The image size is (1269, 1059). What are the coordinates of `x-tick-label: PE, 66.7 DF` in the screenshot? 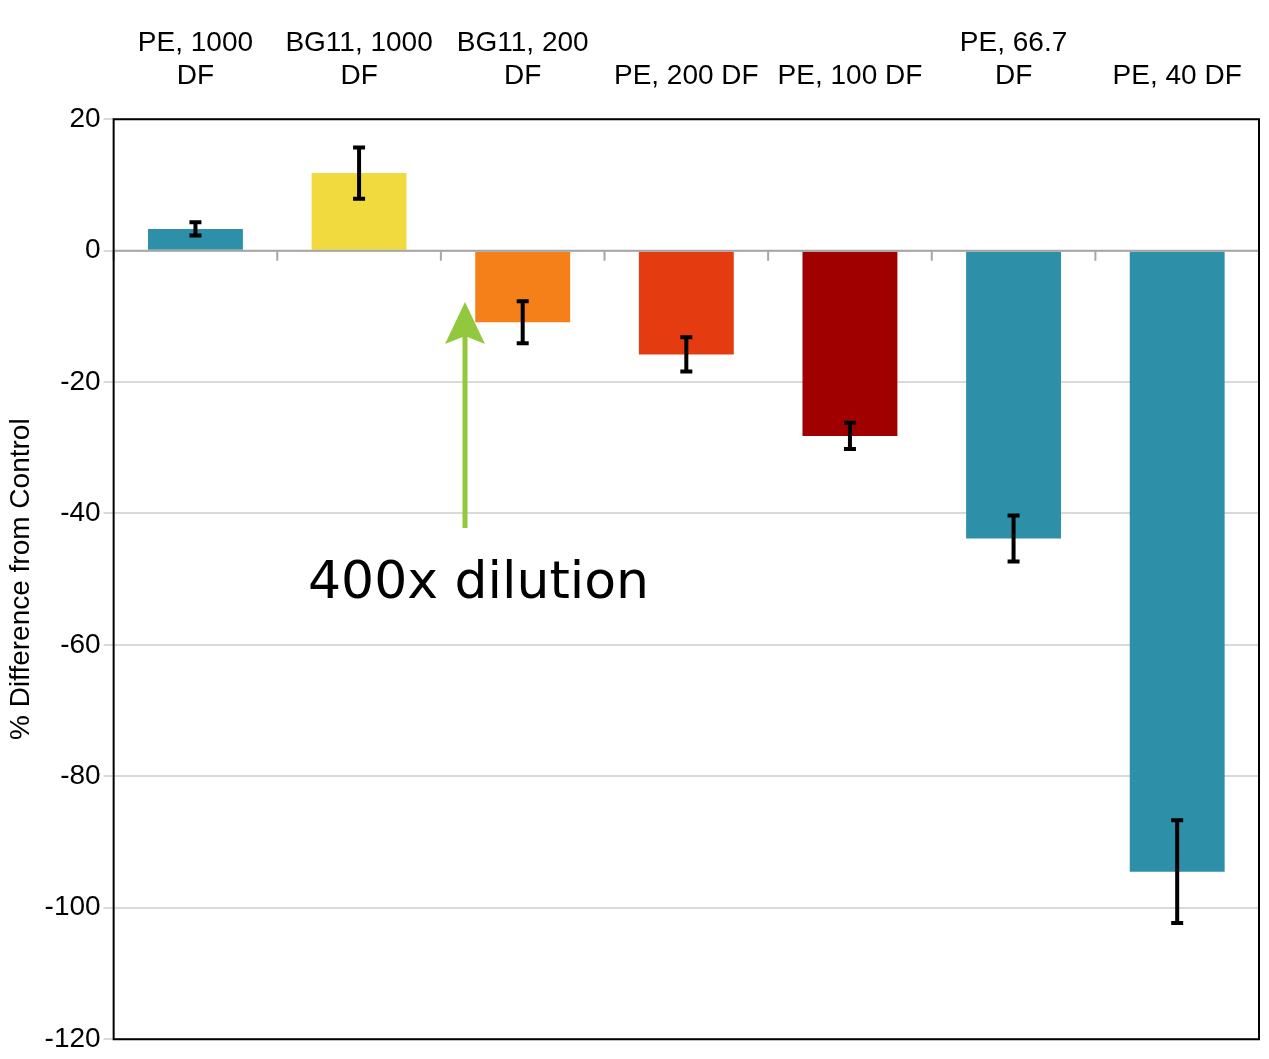 It's located at (1013, 58).